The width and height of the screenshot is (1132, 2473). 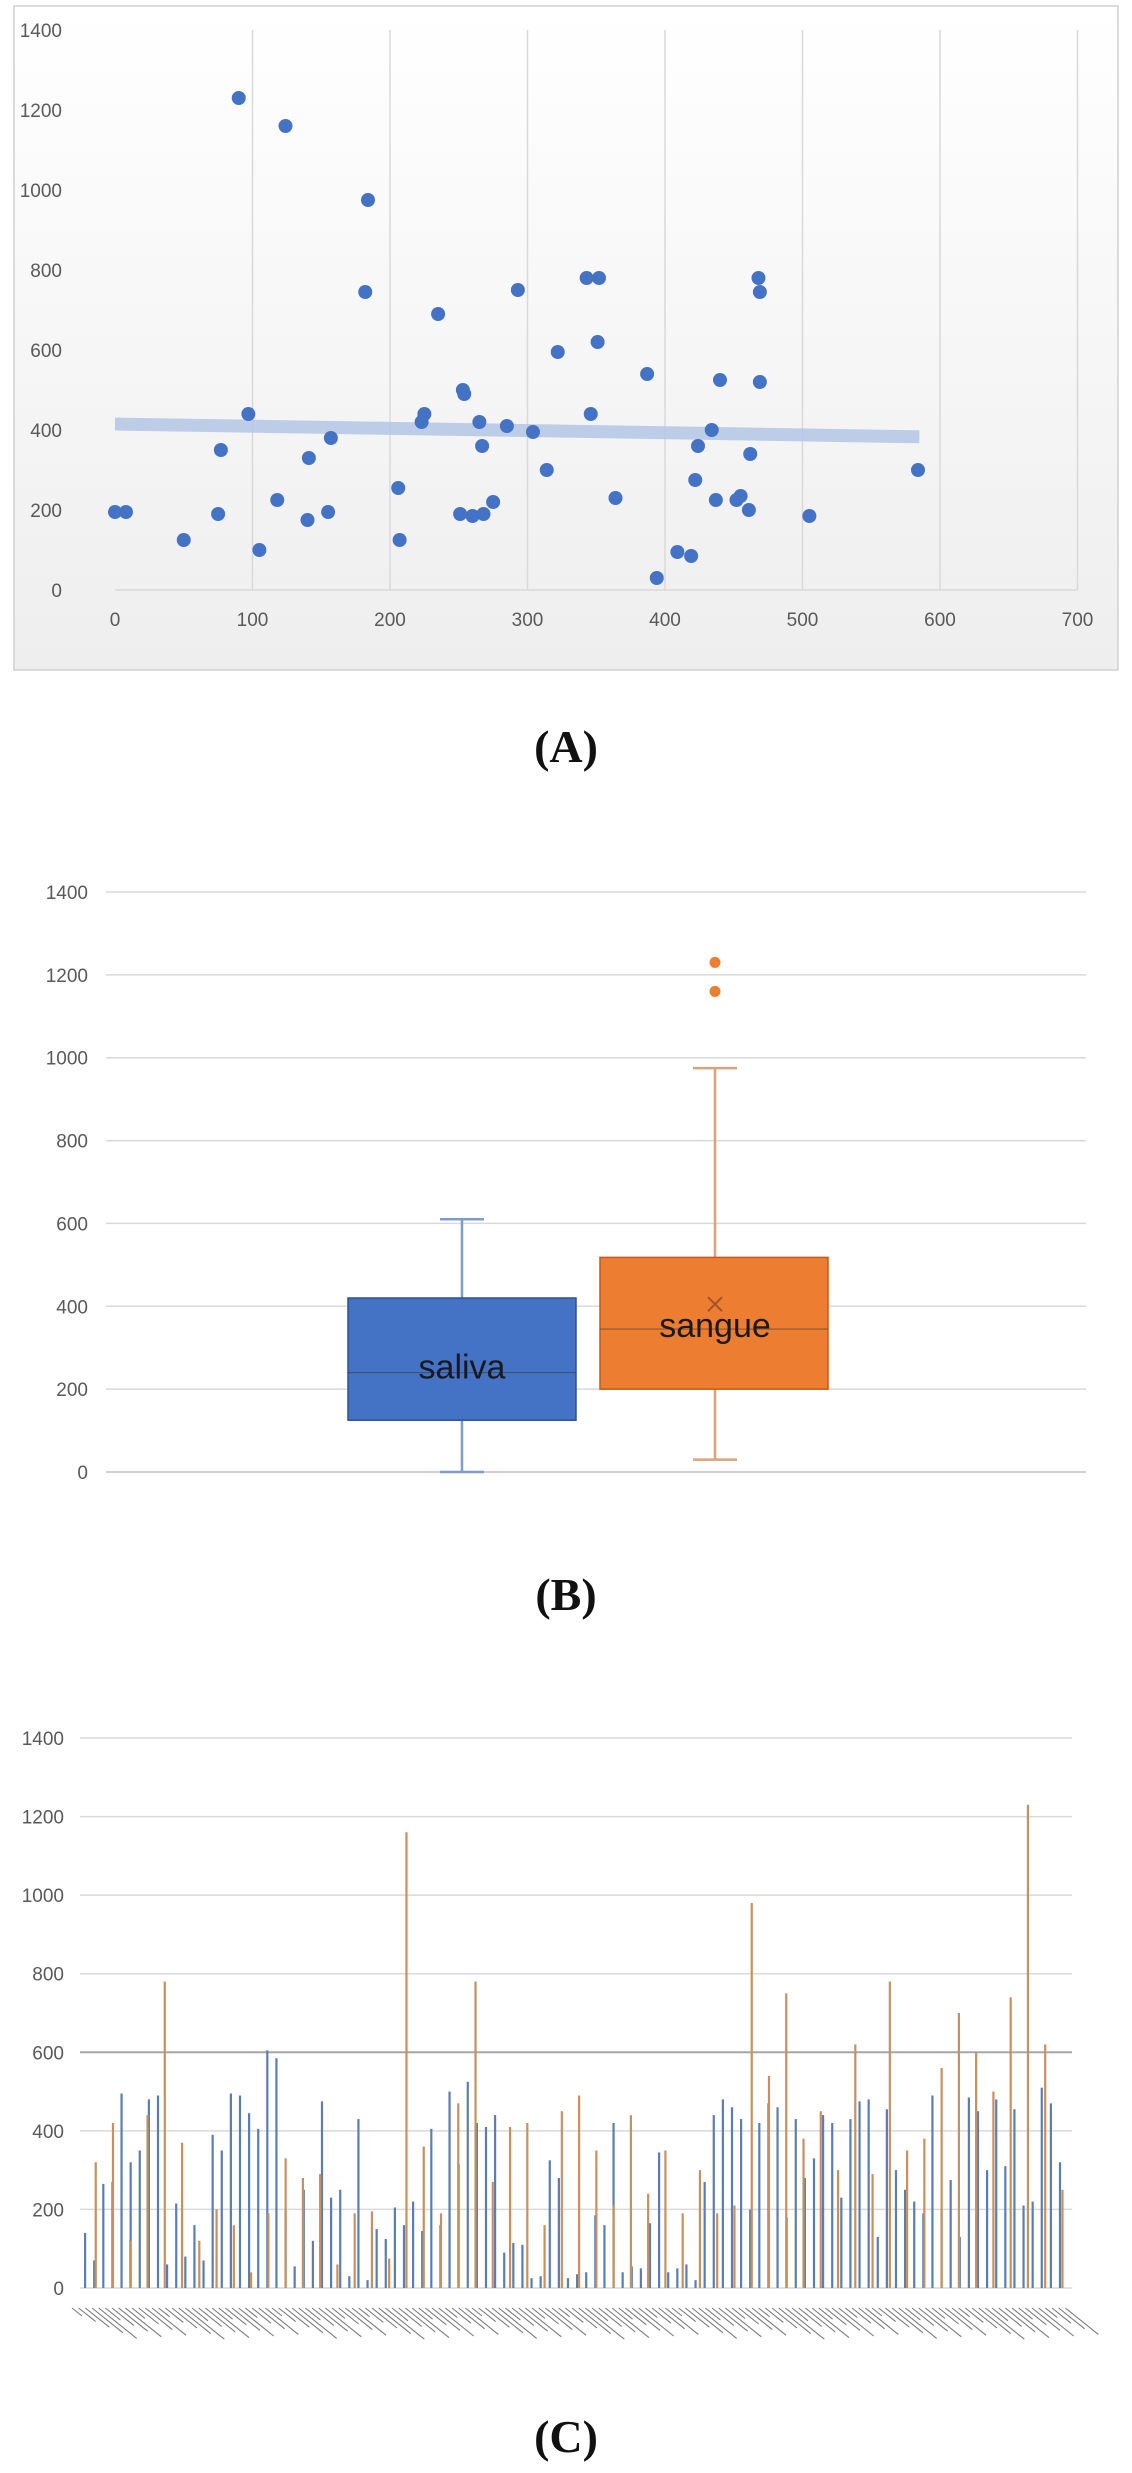 I want to click on scatter-x-tick-label: 0, so click(x=115, y=620).